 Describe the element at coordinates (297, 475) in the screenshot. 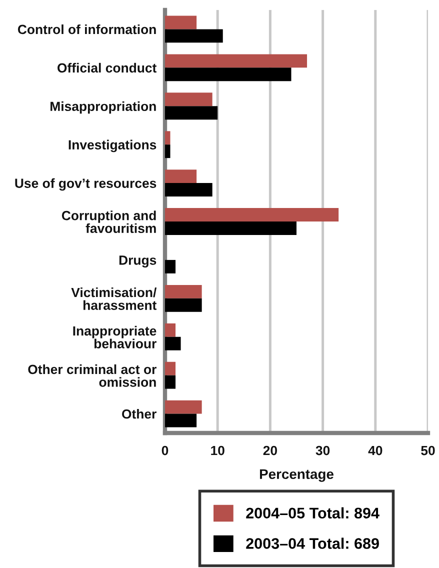

I see `x-axis-title: Percentage` at that location.